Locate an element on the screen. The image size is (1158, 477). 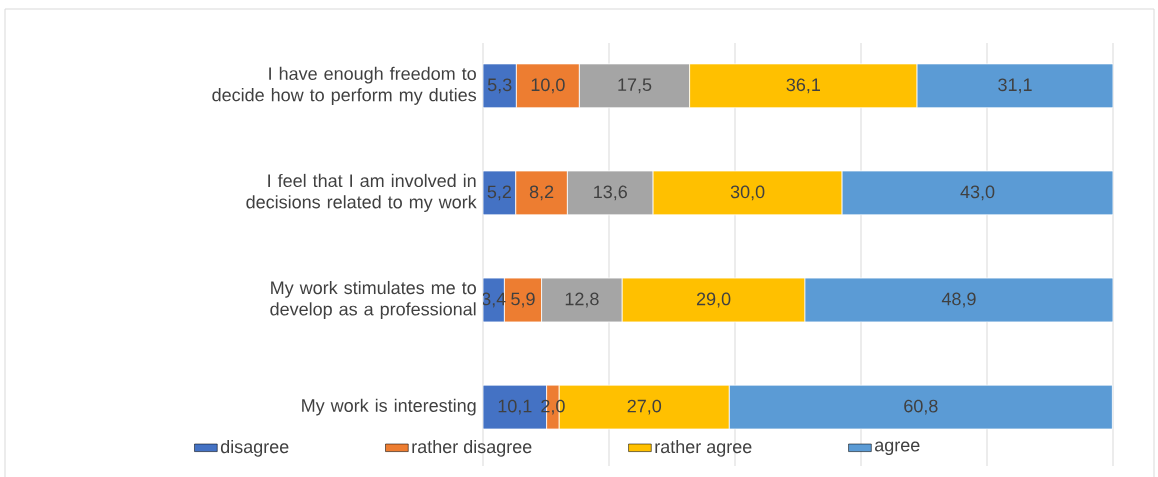
y-tick-label: My work stimulates me to develop as a professional is located at coordinates (373, 300).